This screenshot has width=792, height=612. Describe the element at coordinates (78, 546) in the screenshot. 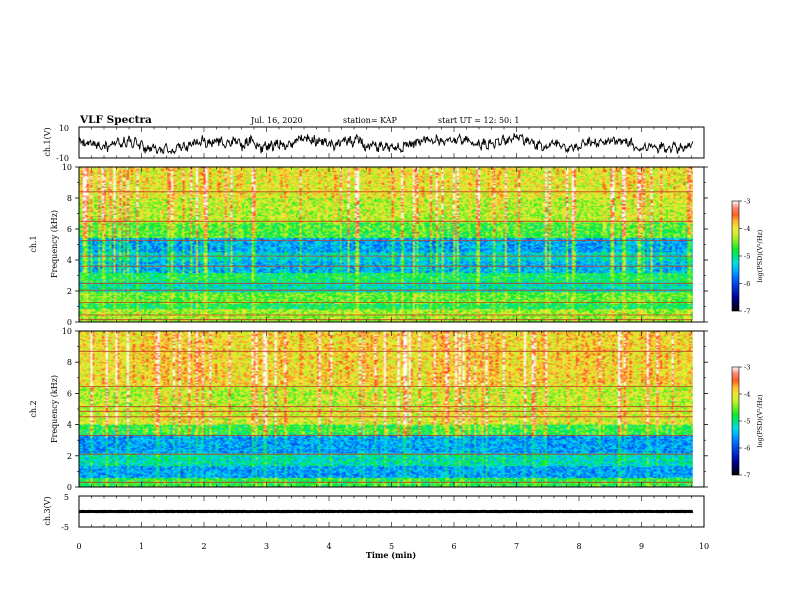

I see `xtick-label: 0` at that location.